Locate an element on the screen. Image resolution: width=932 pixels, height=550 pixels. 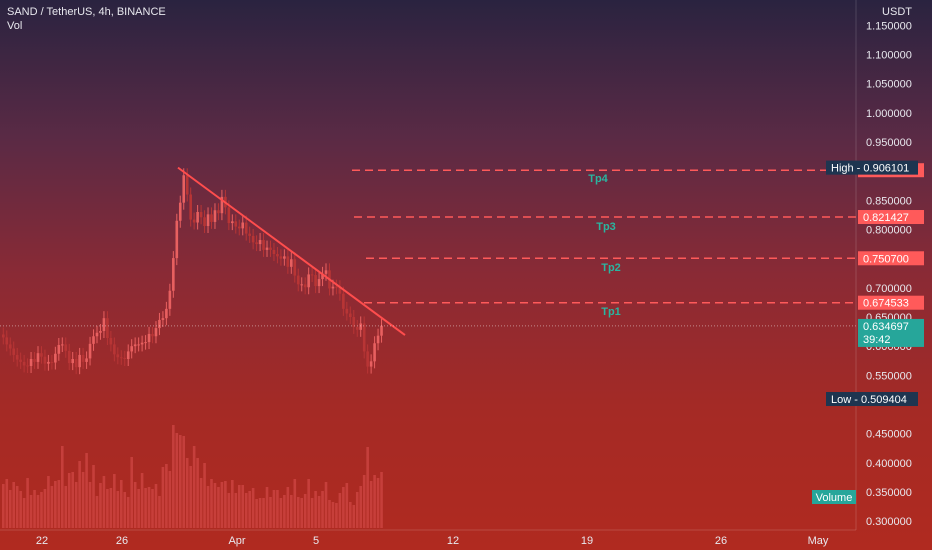
time-tick-label: 22 is located at coordinates (42, 541).